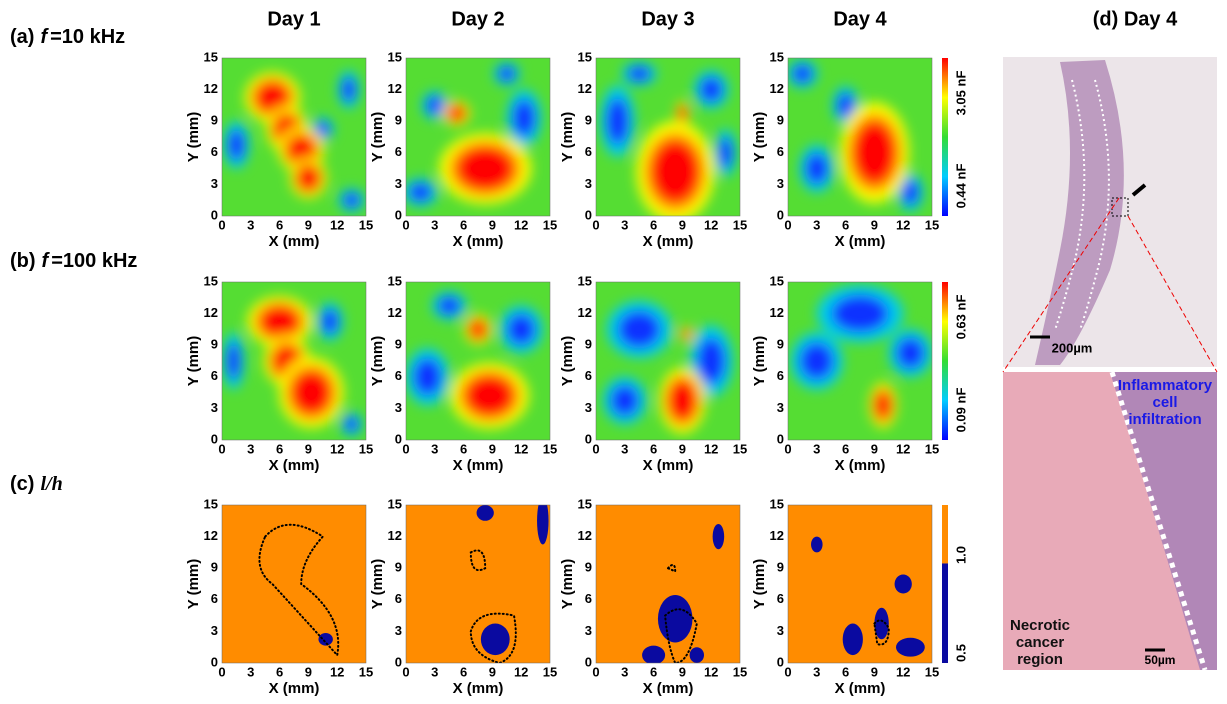  Describe the element at coordinates (960, 93) in the screenshot. I see `colorbar-label: 3.05 nF` at that location.